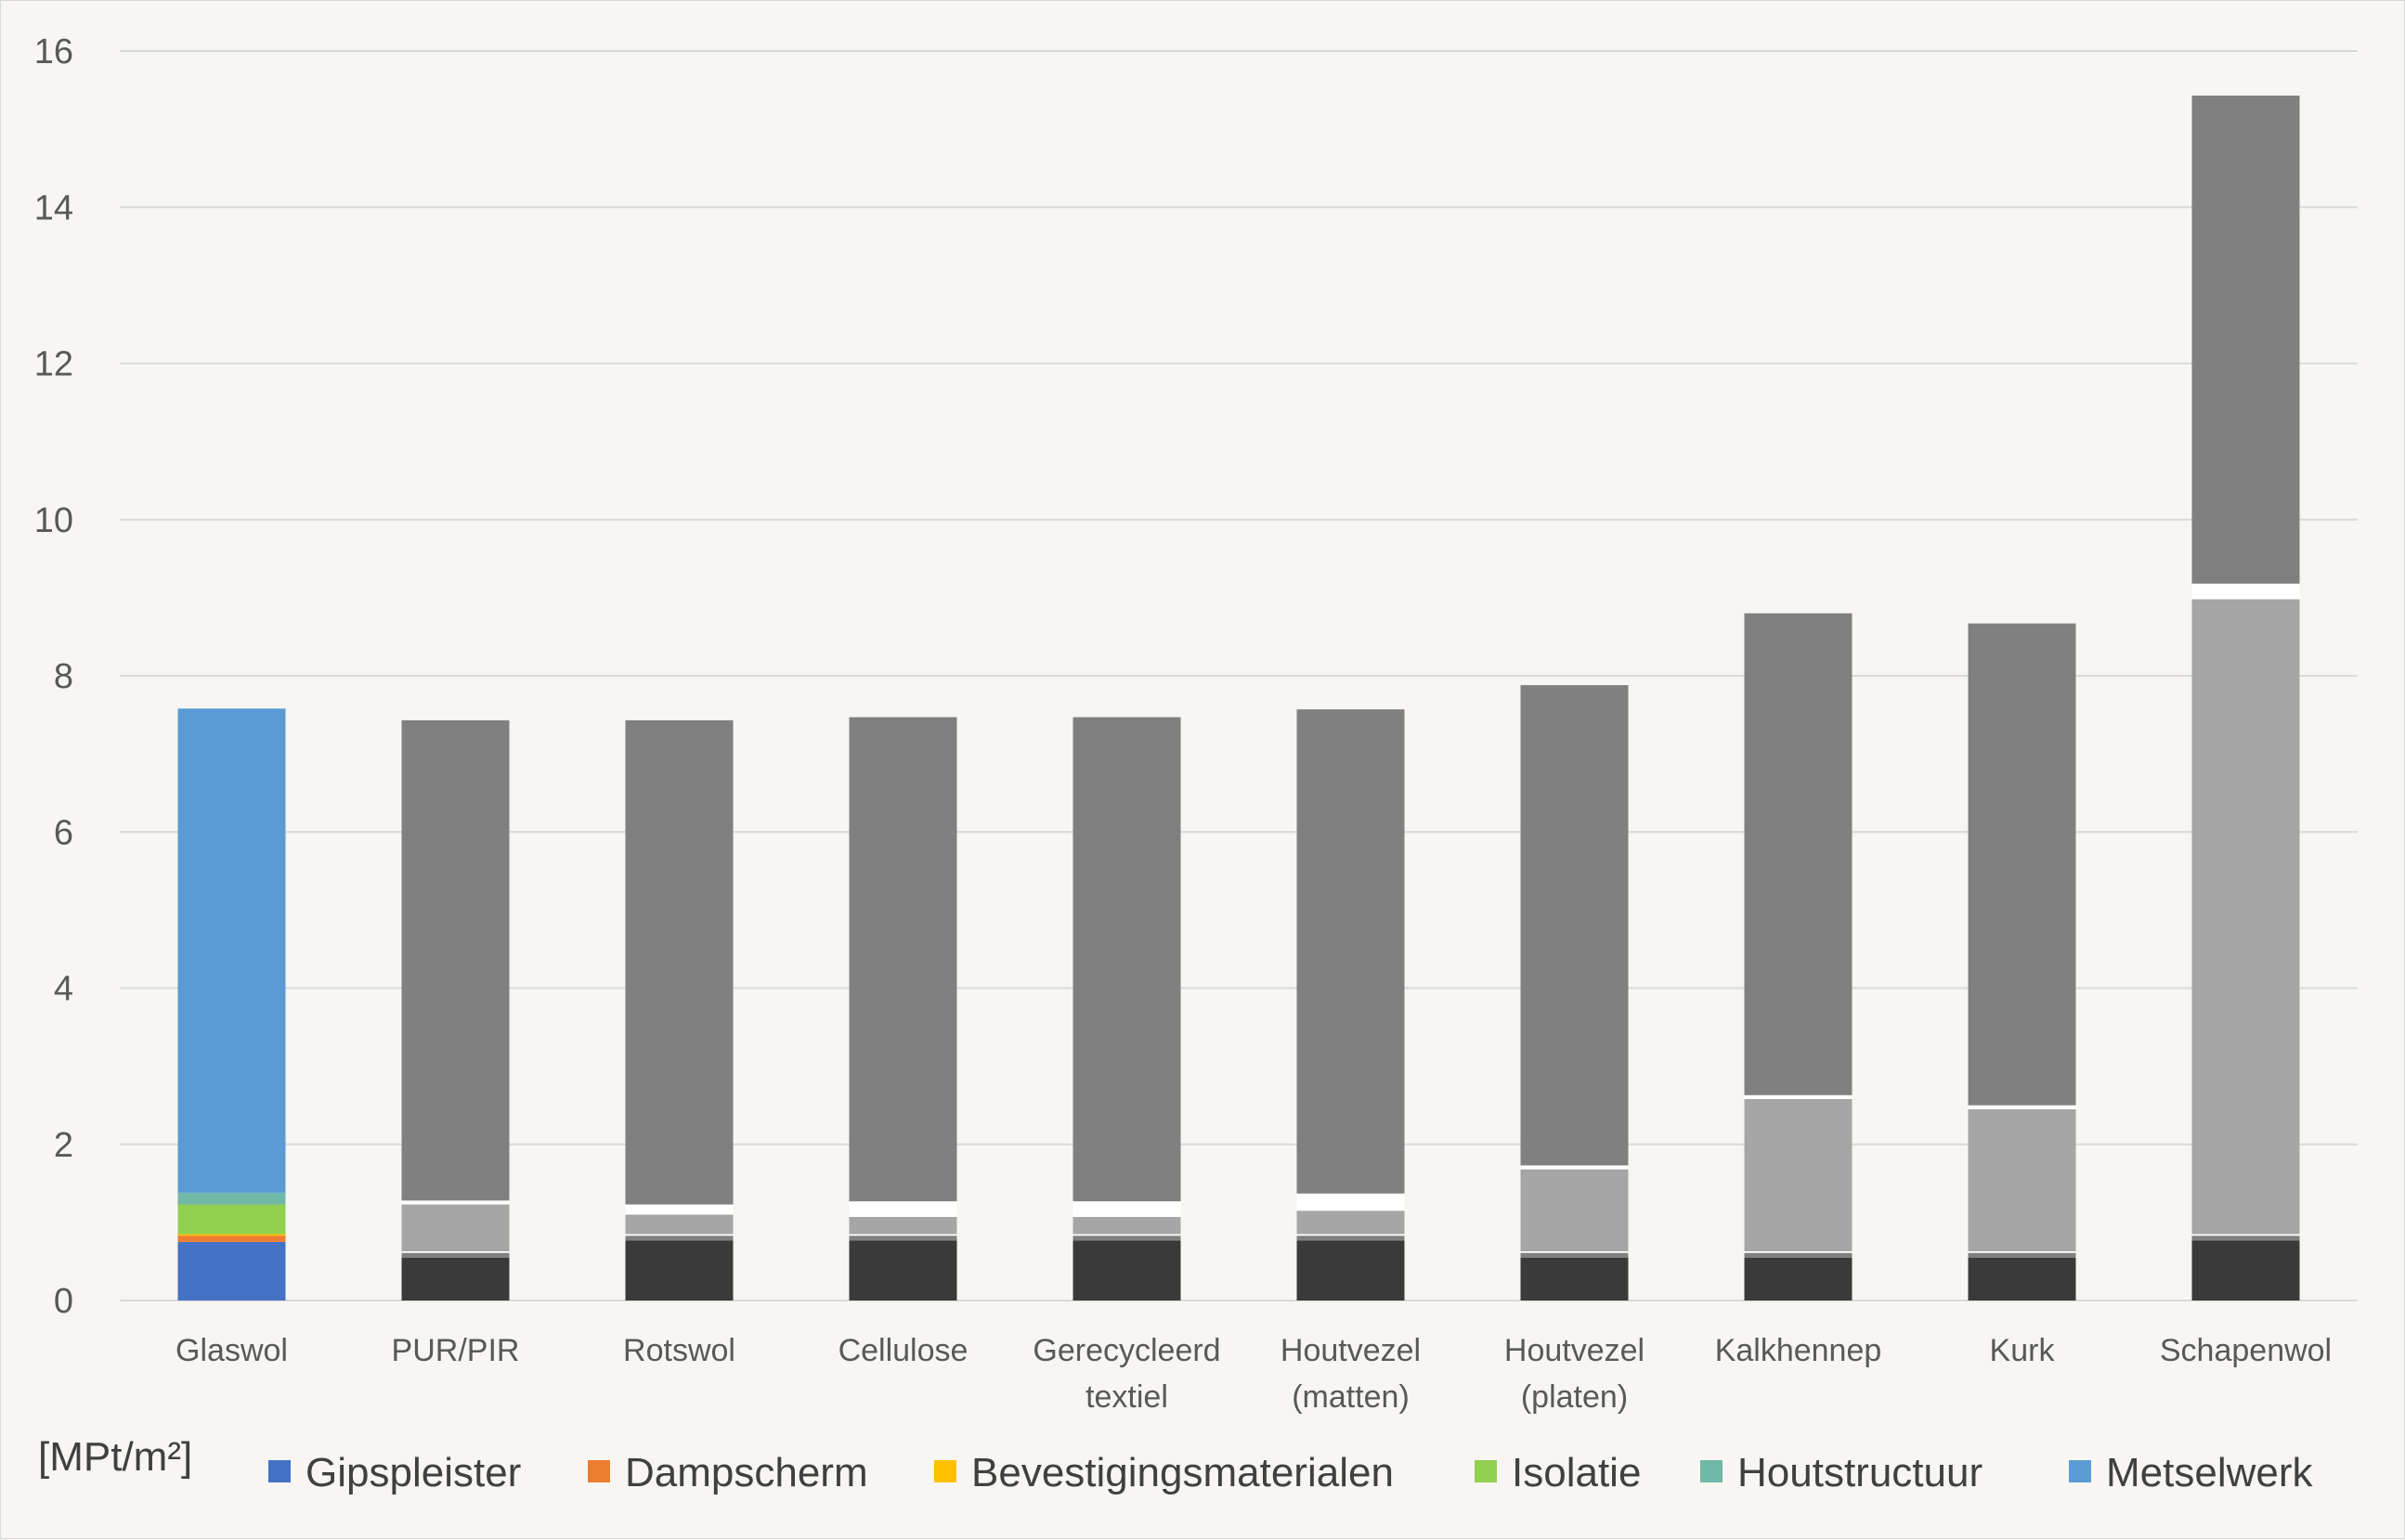  I want to click on y-tick-label: 12, so click(53, 364).